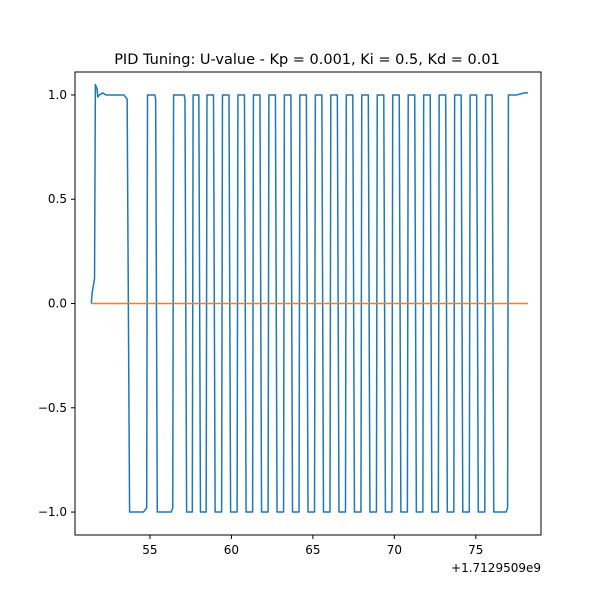 Image resolution: width=600 pixels, height=600 pixels. I want to click on y-tick-label: −0.5, so click(52, 408).